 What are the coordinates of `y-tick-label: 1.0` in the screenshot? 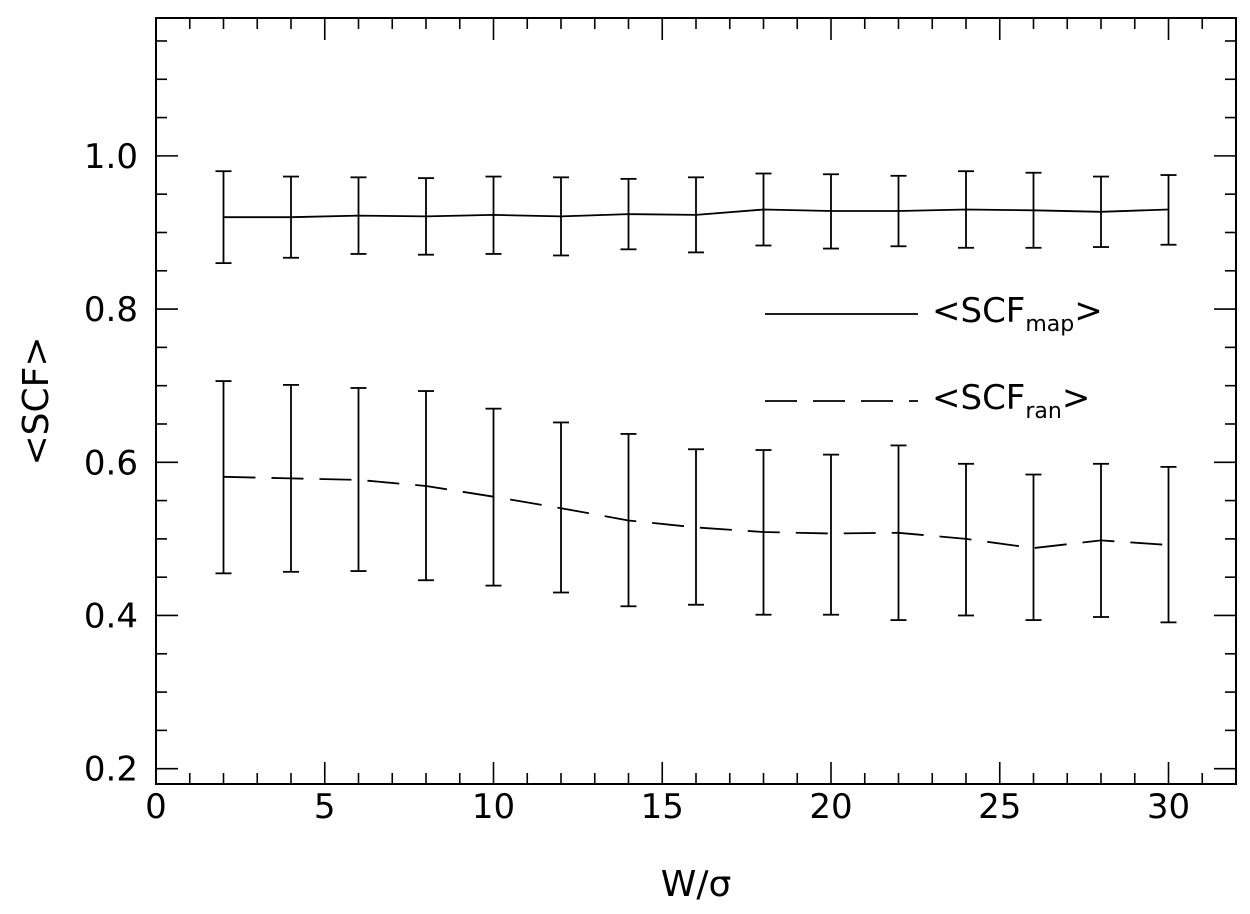 It's located at (111, 157).